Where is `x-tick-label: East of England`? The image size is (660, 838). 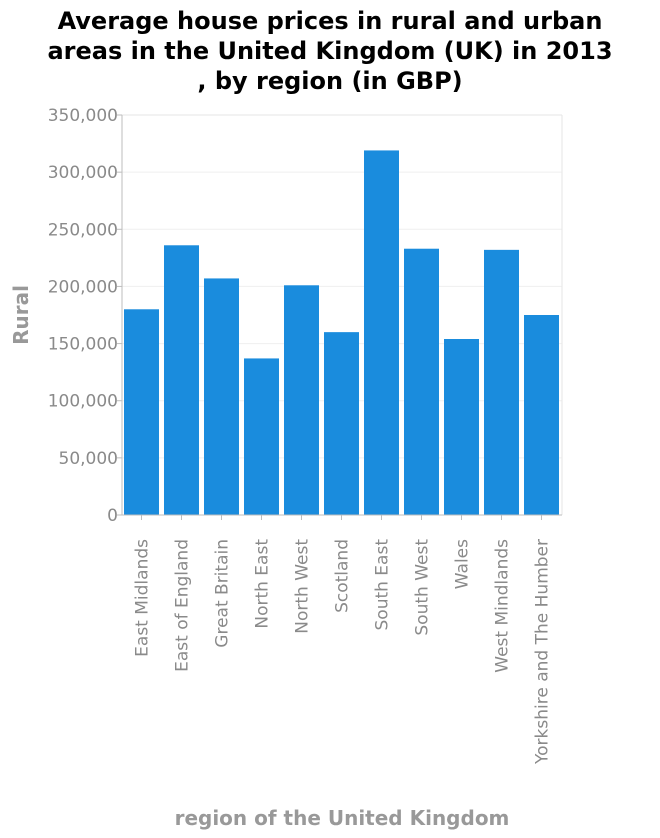 x-tick-label: East of England is located at coordinates (183, 605).